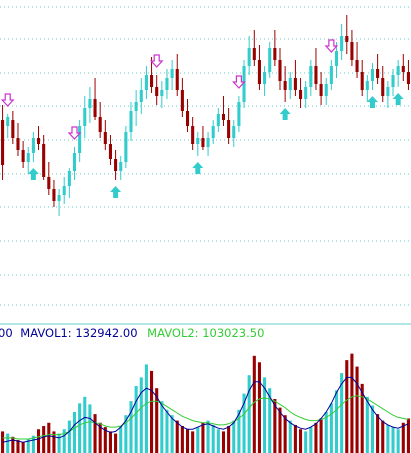 The image size is (411, 453). What do you see at coordinates (6, 333) in the screenshot?
I see `legend-prefix: 00` at bounding box center [6, 333].